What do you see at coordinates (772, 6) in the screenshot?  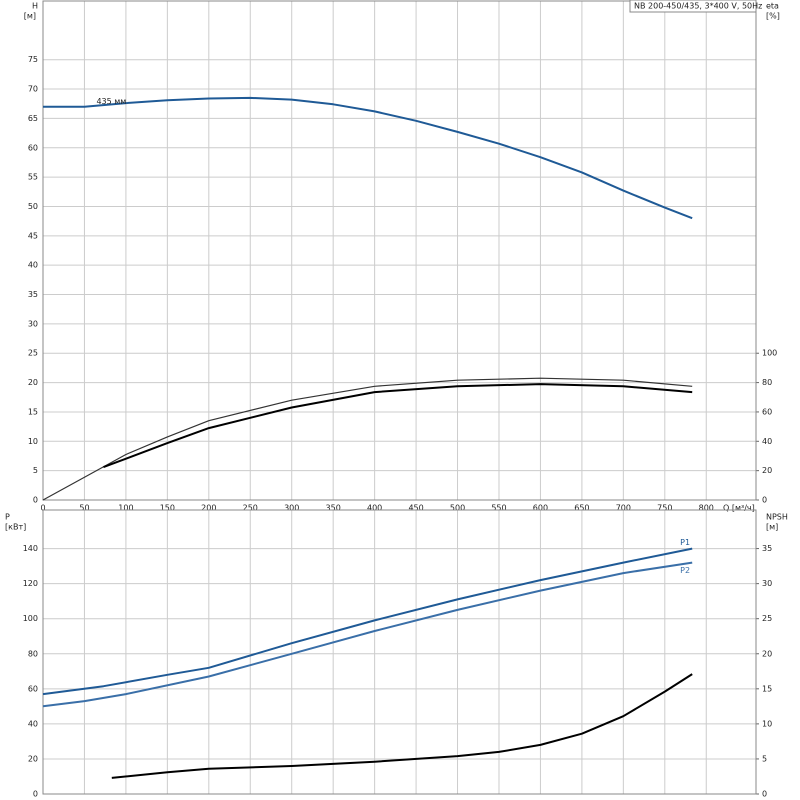 I see `y2-axis-label: eta` at bounding box center [772, 6].